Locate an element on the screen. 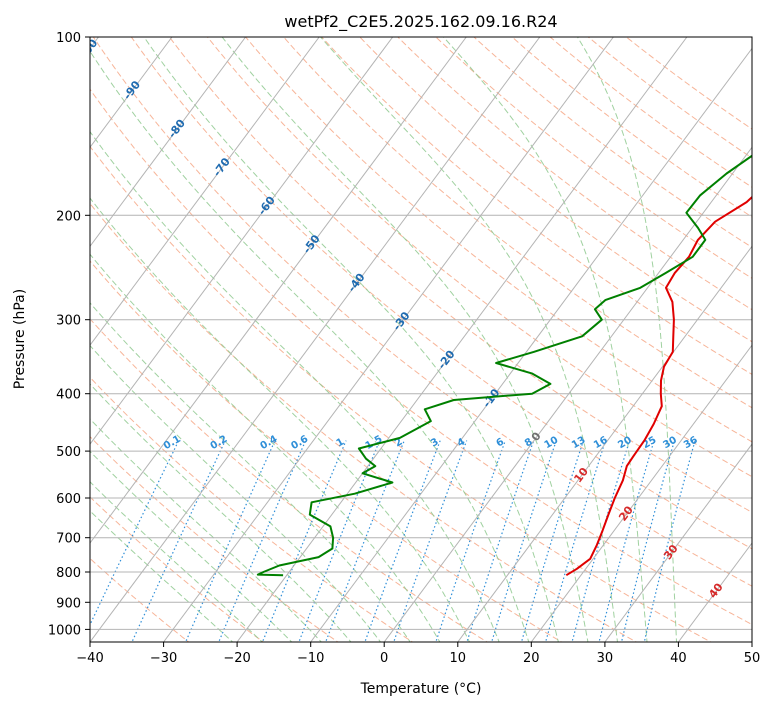  x-tick-label: 0 is located at coordinates (384, 658).